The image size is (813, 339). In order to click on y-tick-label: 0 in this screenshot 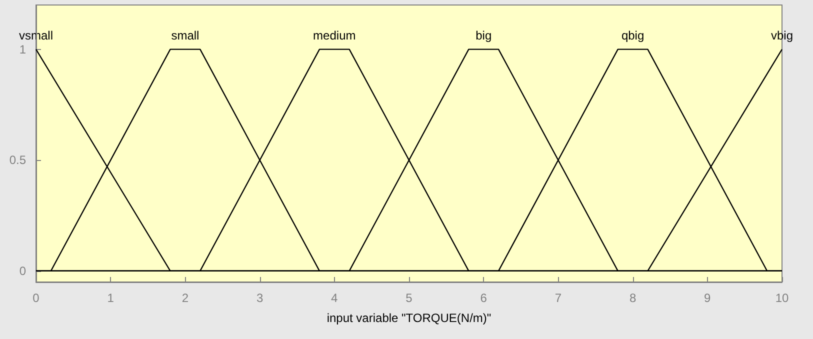, I will do `click(22, 271)`.